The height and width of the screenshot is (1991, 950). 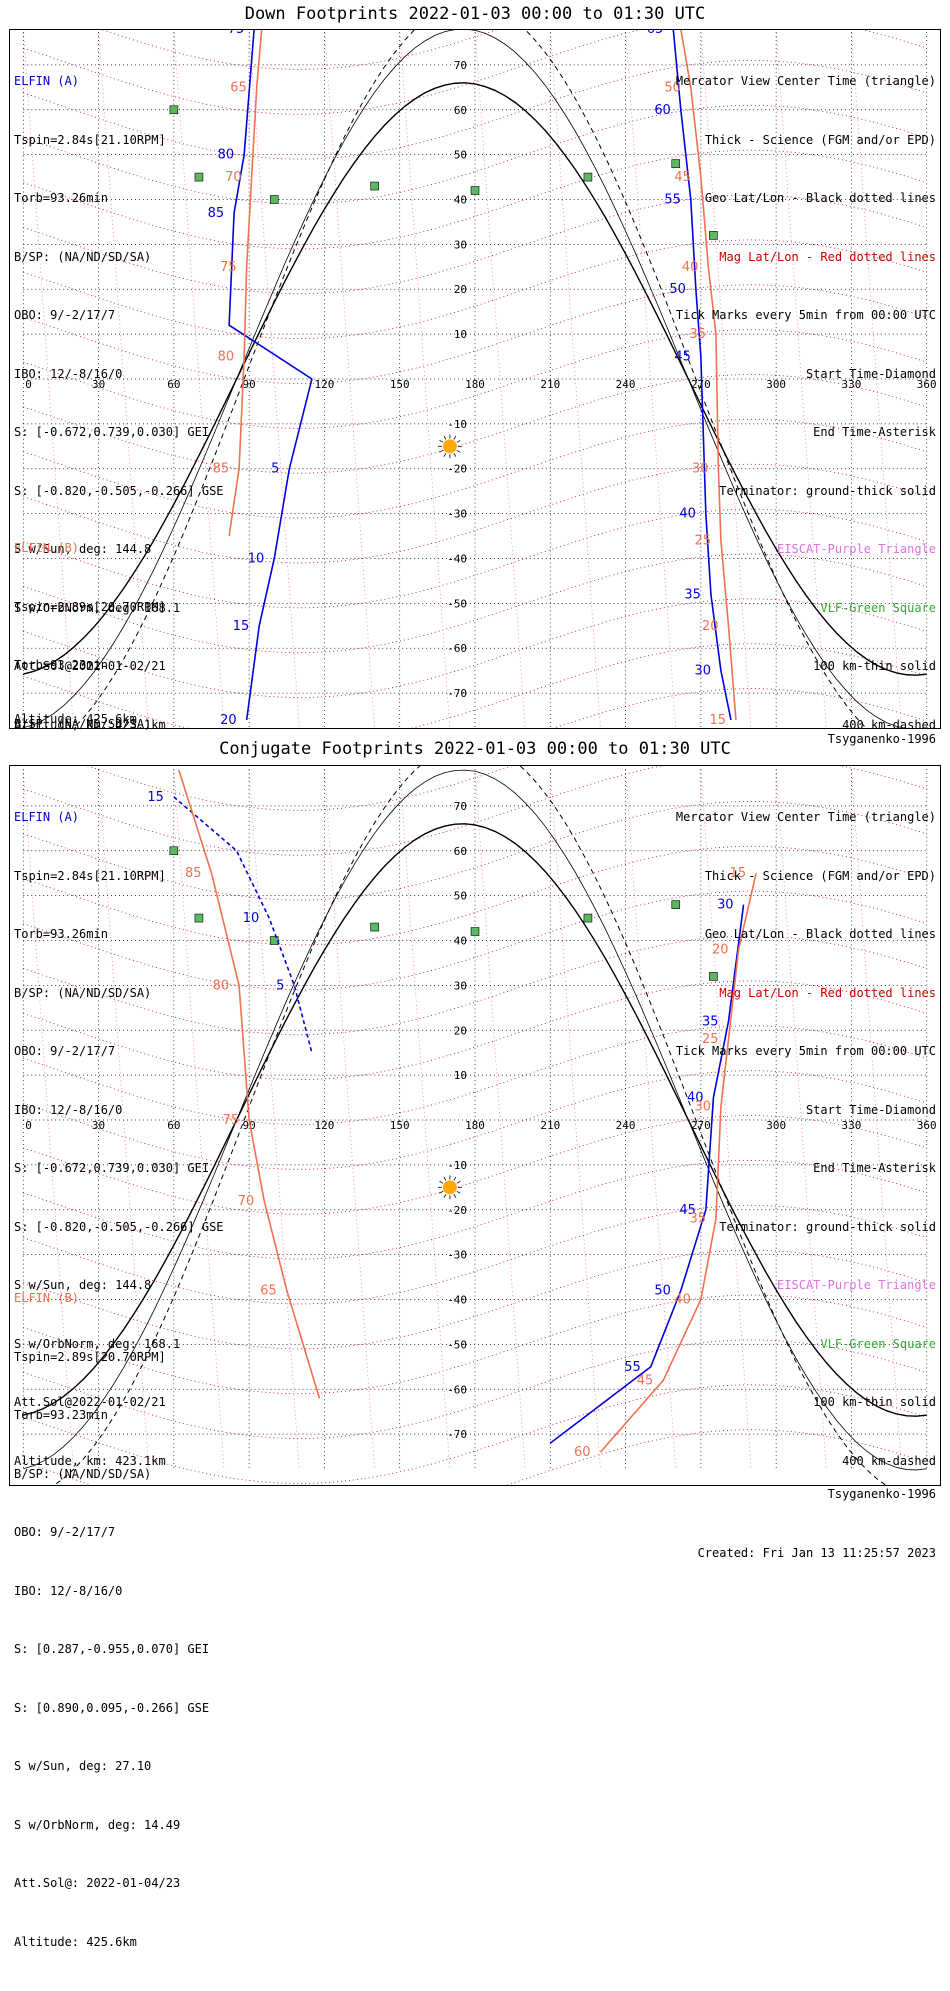 I want to click on legend-item: VLF-Green Square, so click(x=878, y=607).